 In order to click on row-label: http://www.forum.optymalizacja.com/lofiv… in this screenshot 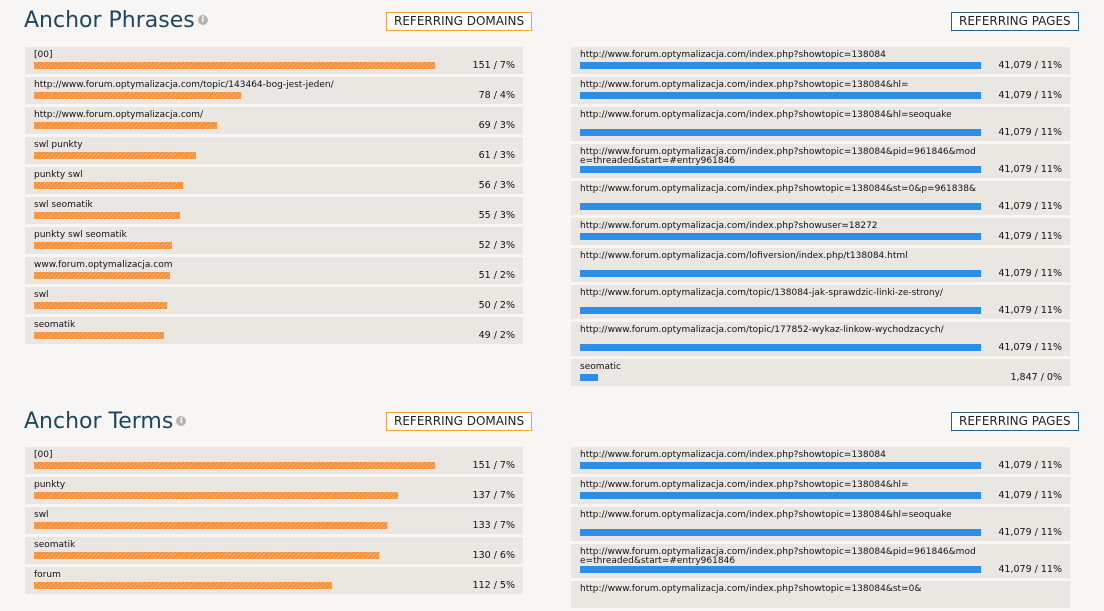, I will do `click(744, 256)`.